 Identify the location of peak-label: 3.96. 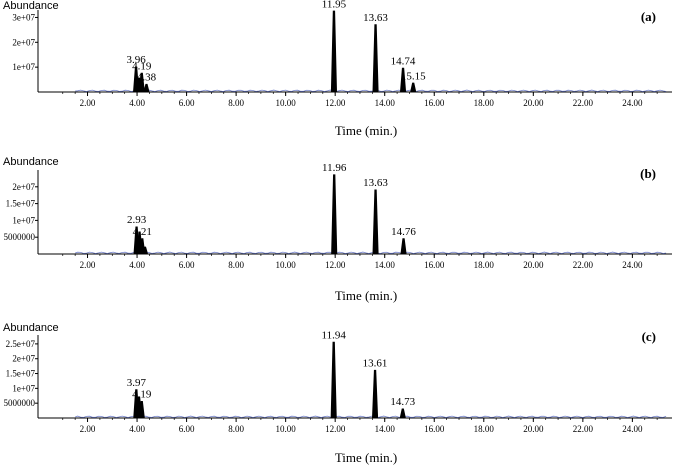
(136, 60).